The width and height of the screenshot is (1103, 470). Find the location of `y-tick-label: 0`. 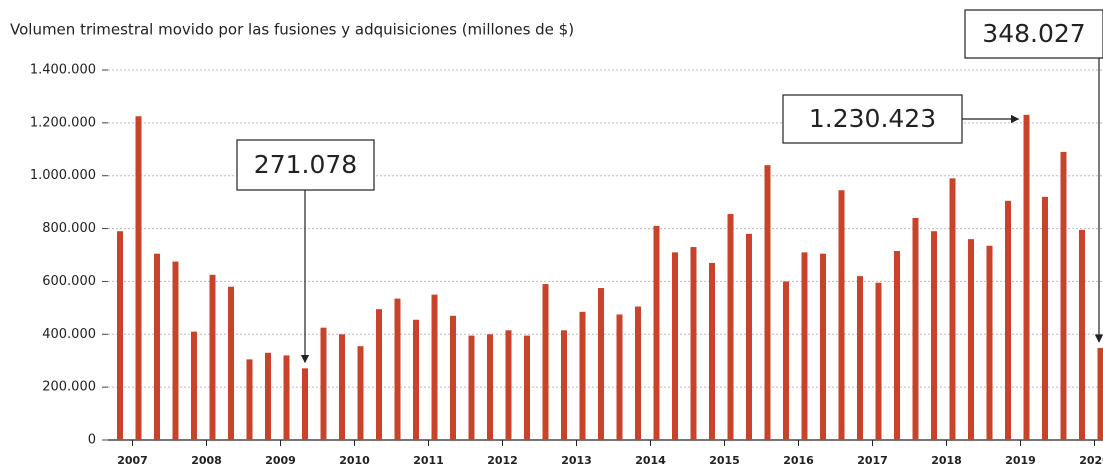

y-tick-label: 0 is located at coordinates (92, 440).